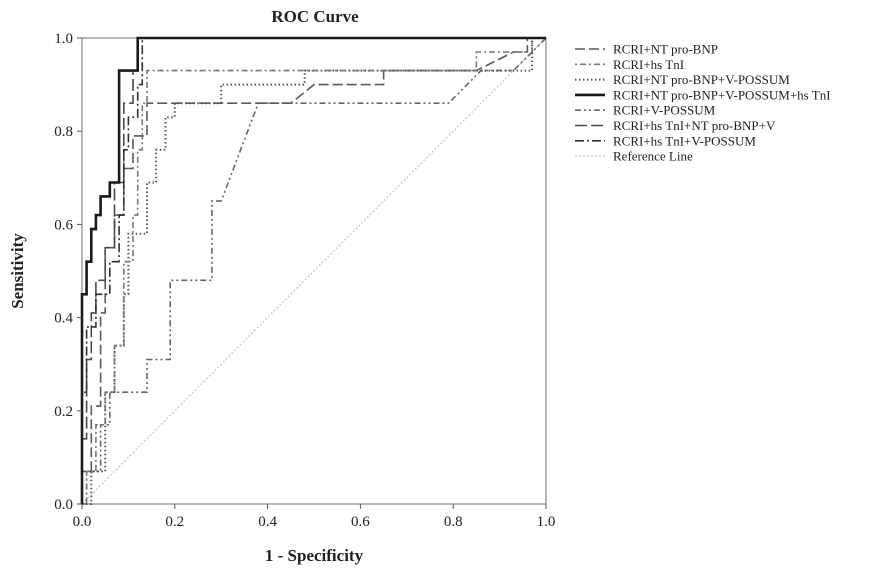 The height and width of the screenshot is (571, 879). Describe the element at coordinates (315, 16) in the screenshot. I see `chart-title: ROC Curve` at that location.